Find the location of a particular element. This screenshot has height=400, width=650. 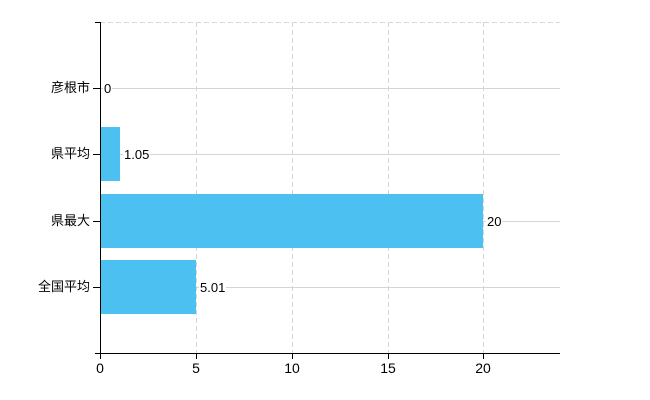

value-label: 1.05 is located at coordinates (137, 154).